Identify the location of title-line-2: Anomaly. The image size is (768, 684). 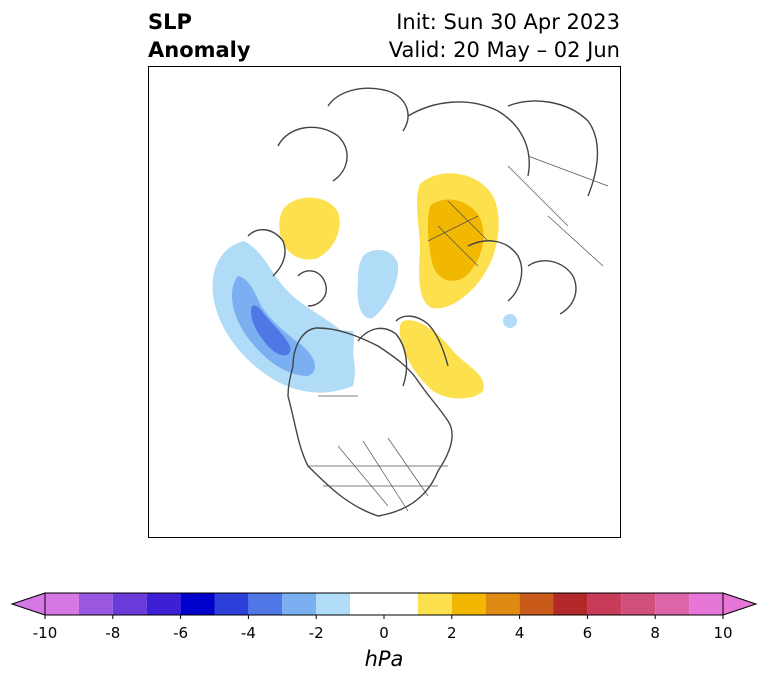
(199, 50).